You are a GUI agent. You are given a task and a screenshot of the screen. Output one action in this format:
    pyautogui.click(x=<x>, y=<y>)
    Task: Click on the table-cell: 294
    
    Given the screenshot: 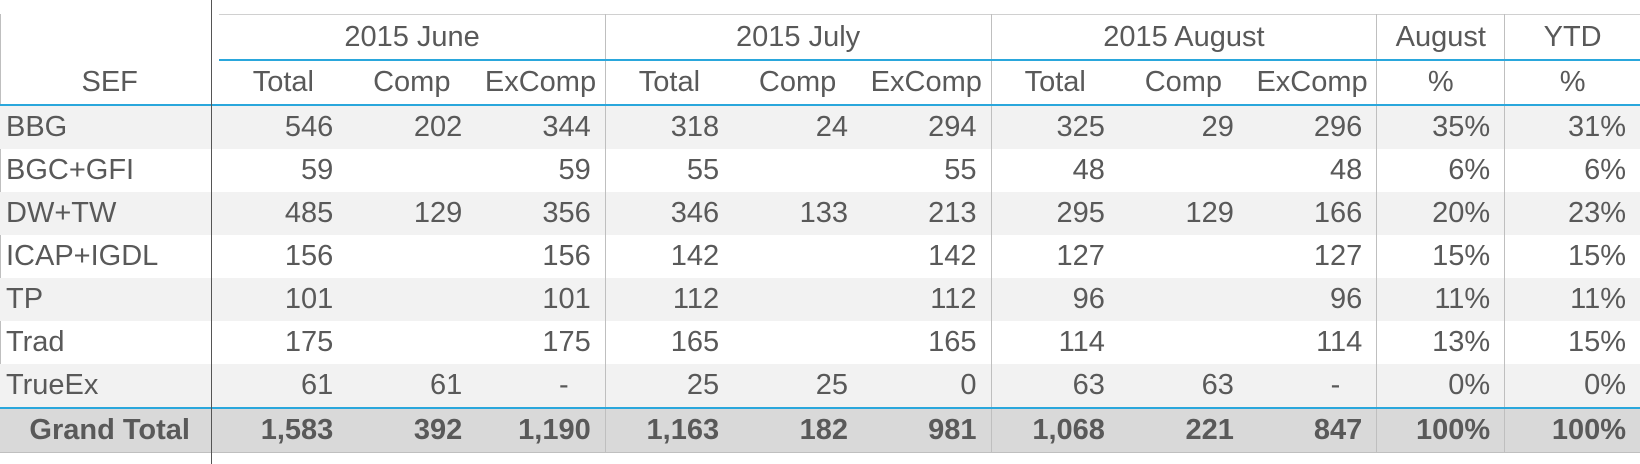 What is the action you would take?
    pyautogui.click(x=927, y=127)
    